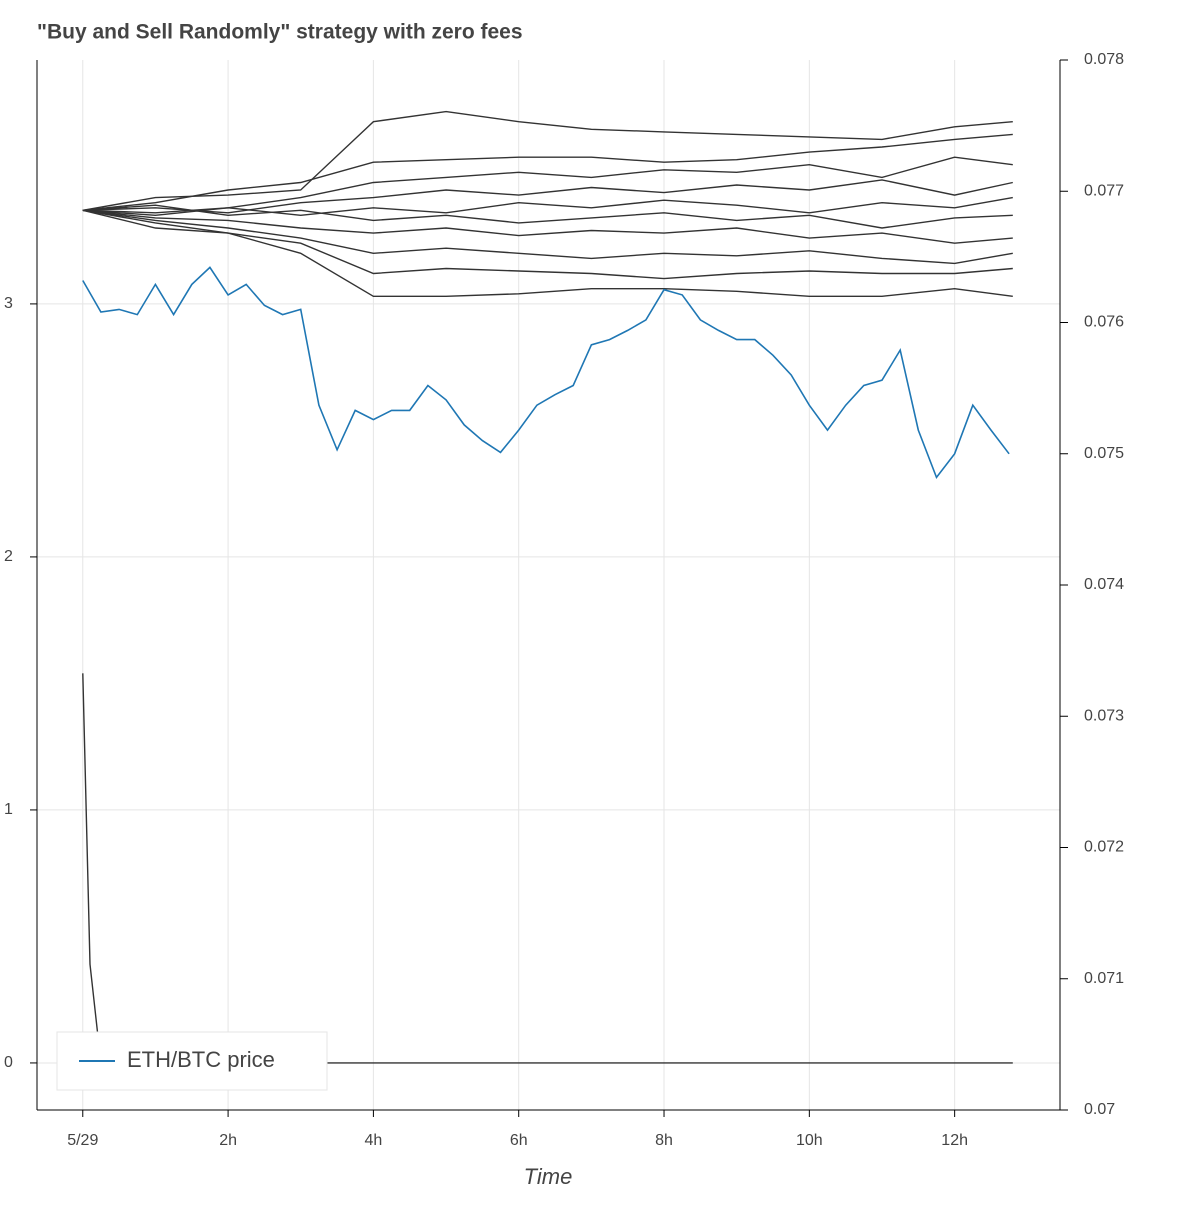  Describe the element at coordinates (1104, 584) in the screenshot. I see `y2-tick-label: 0.074` at that location.